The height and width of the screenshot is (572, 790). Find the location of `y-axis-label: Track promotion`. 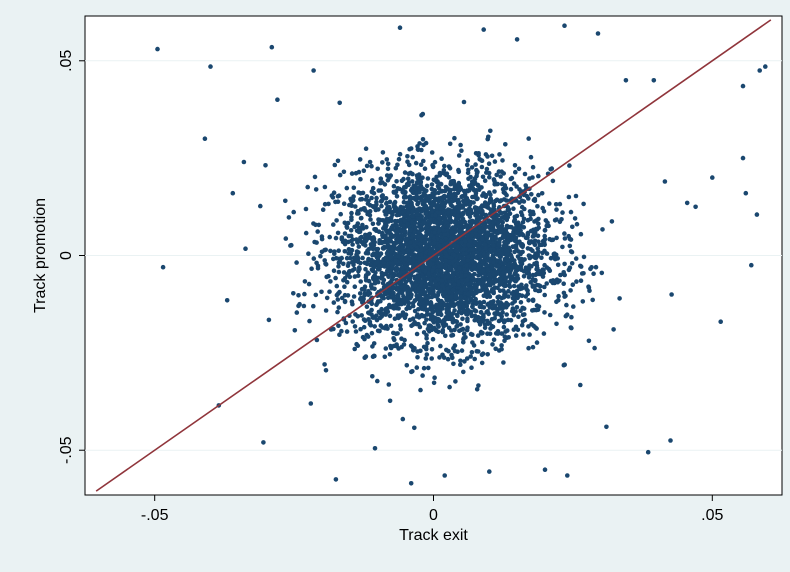

y-axis-label: Track promotion is located at coordinates (40, 255).